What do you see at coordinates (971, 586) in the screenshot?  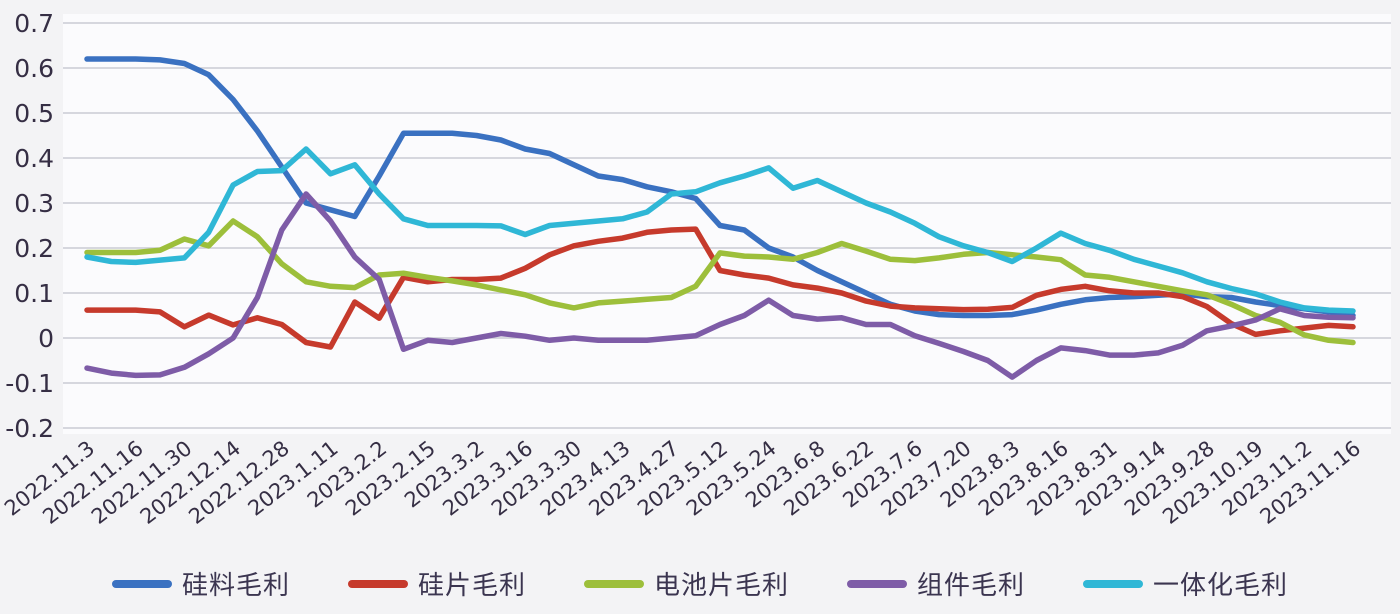 I see `legend-label-module-margin: 组件毛利` at bounding box center [971, 586].